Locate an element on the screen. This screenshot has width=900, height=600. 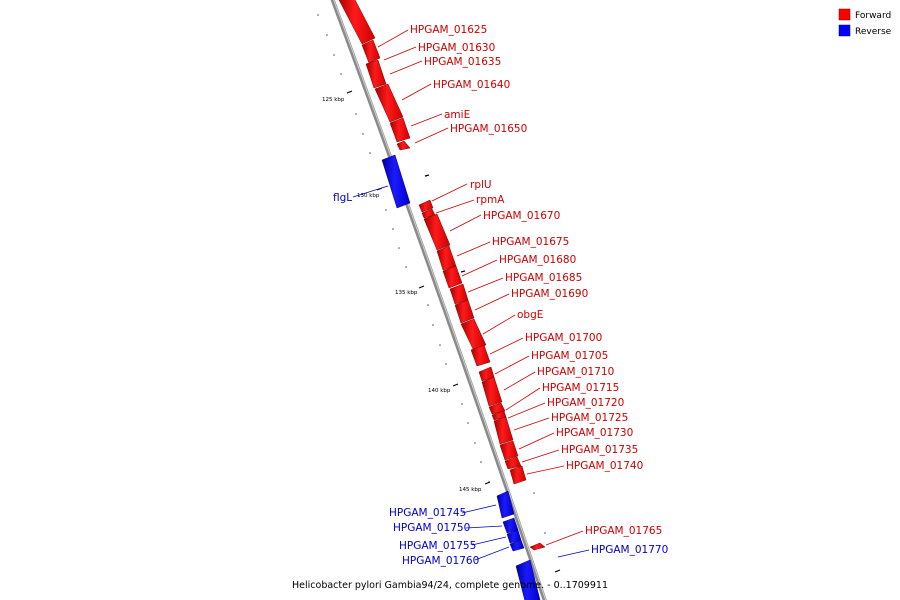
legend-swatch-reverse is located at coordinates (844, 30).